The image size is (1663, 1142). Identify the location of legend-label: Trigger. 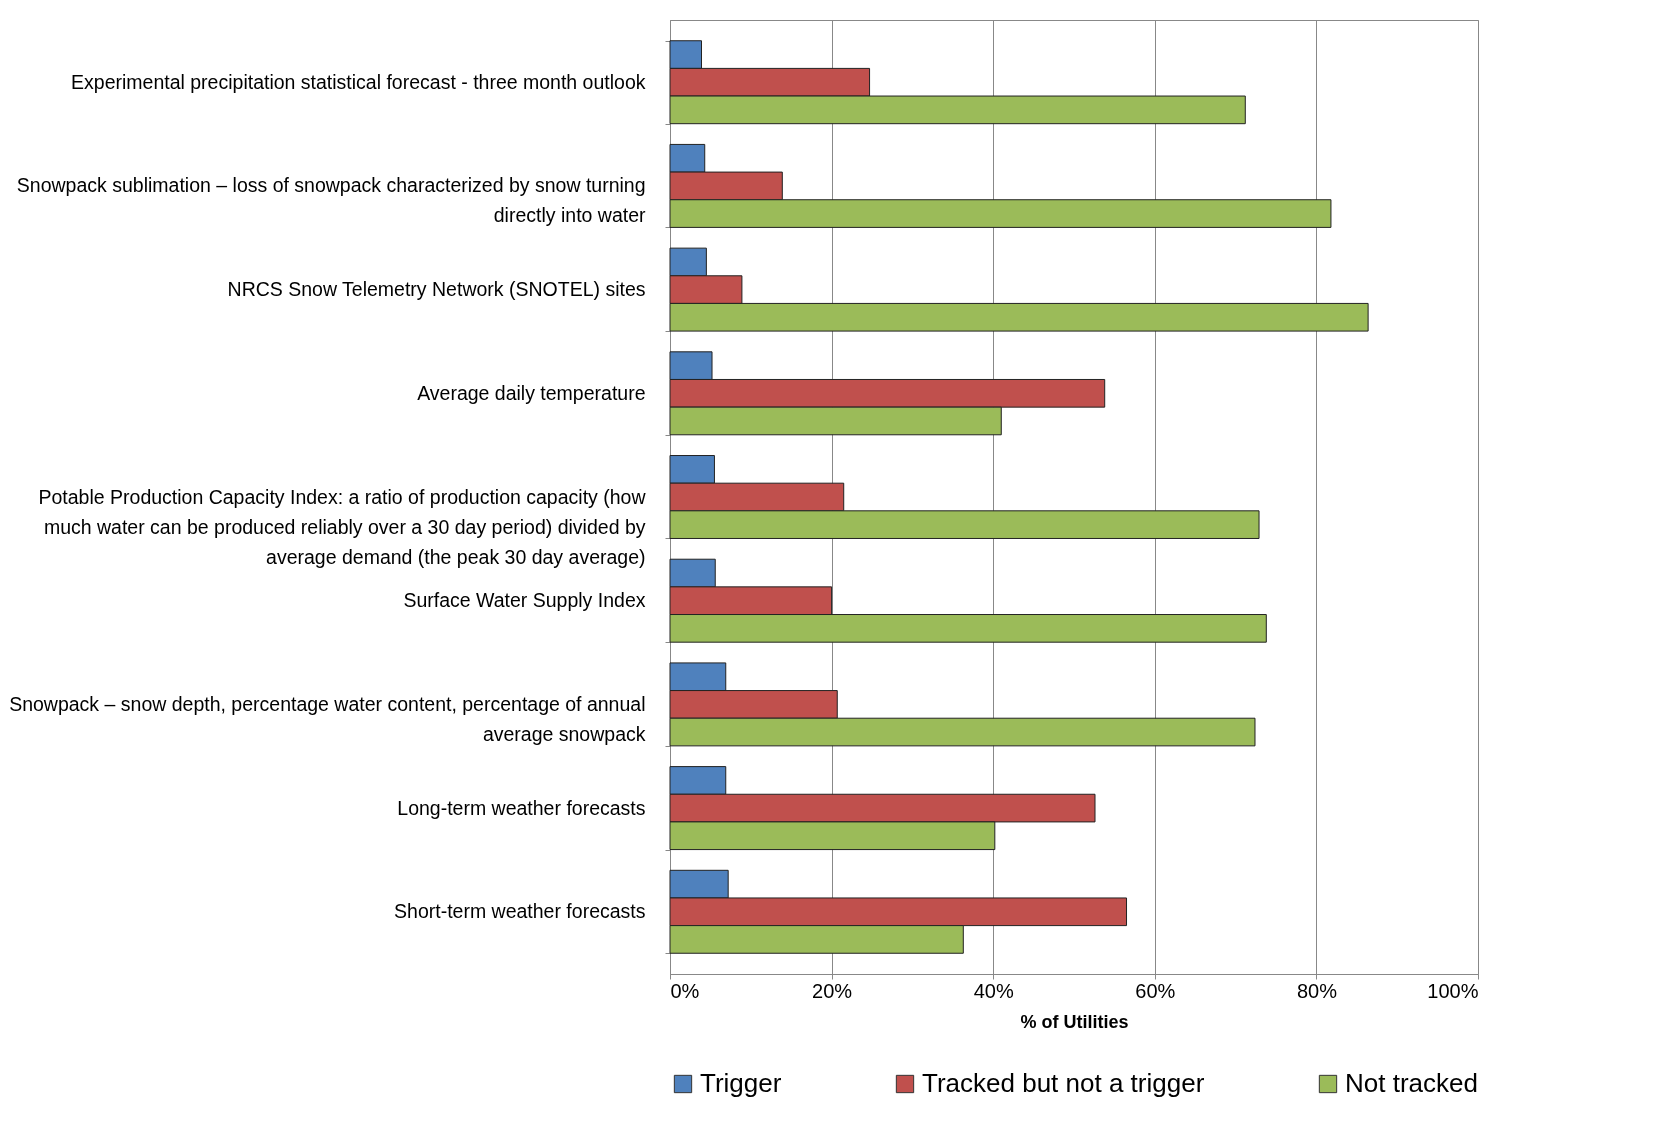
(741, 1083).